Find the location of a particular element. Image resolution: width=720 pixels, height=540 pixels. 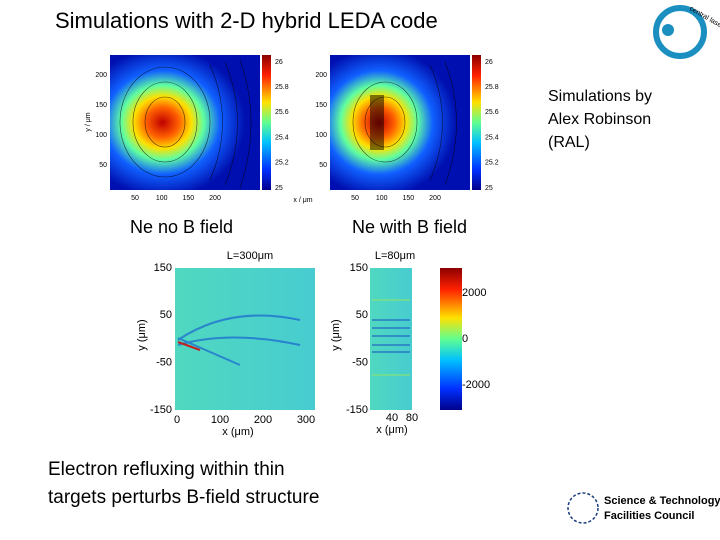

tick-label: 300 is located at coordinates (306, 420).